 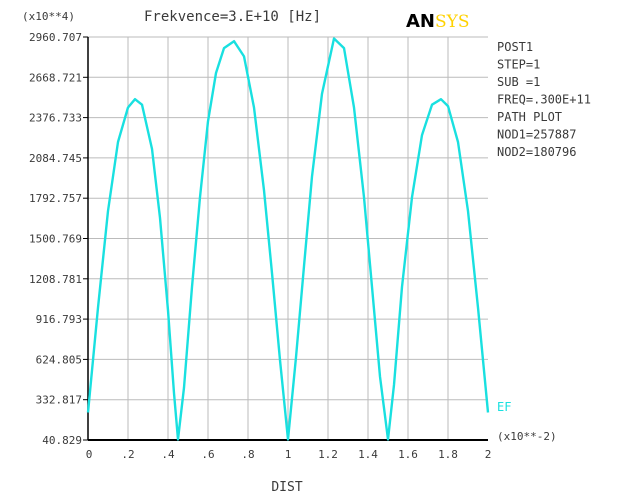 I want to click on x-tick-label: .2, so click(x=127, y=454).